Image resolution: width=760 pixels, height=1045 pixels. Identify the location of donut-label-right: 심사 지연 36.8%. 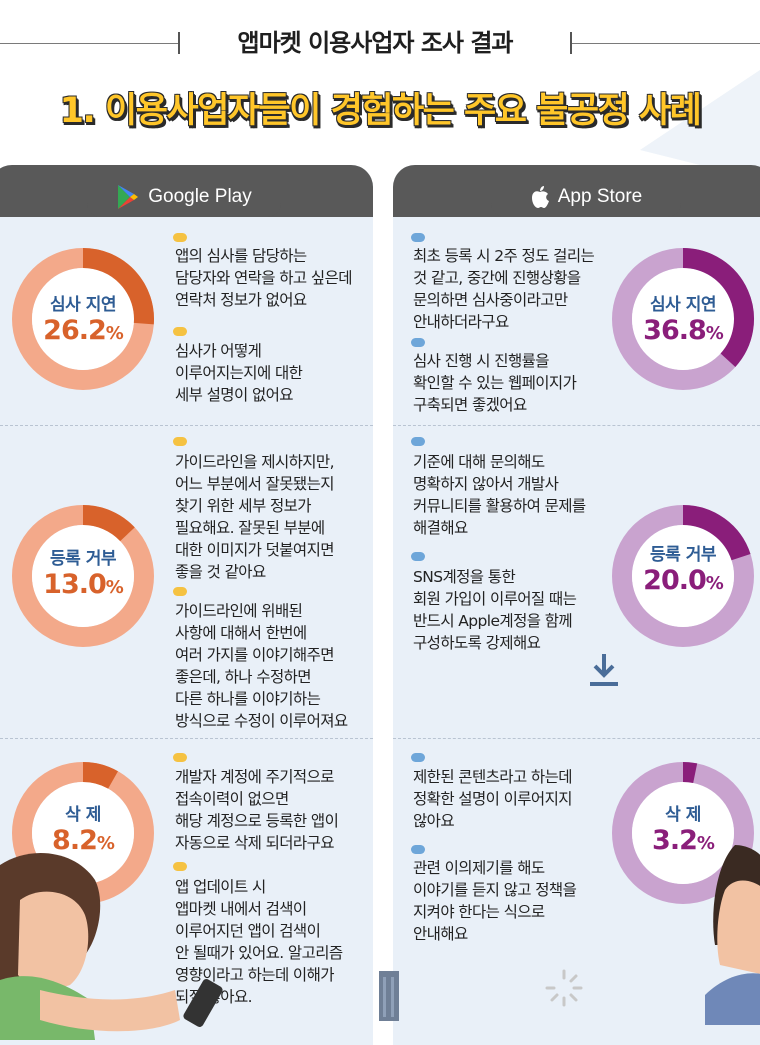
(683, 318).